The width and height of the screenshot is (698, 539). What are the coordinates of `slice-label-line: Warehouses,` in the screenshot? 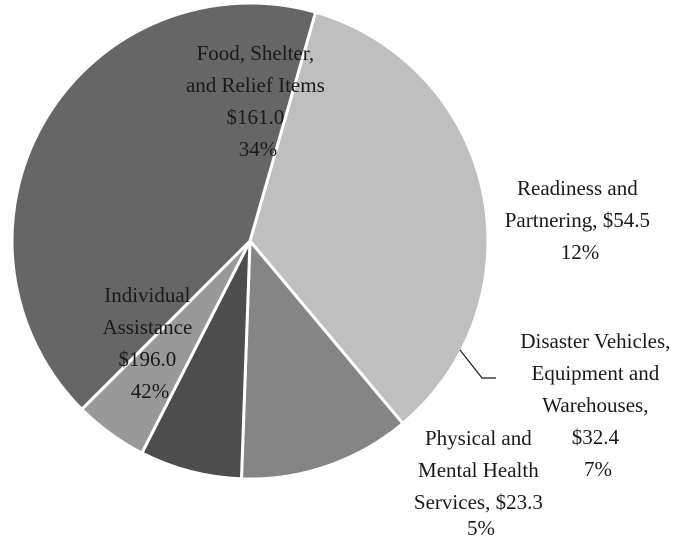 It's located at (595, 405).